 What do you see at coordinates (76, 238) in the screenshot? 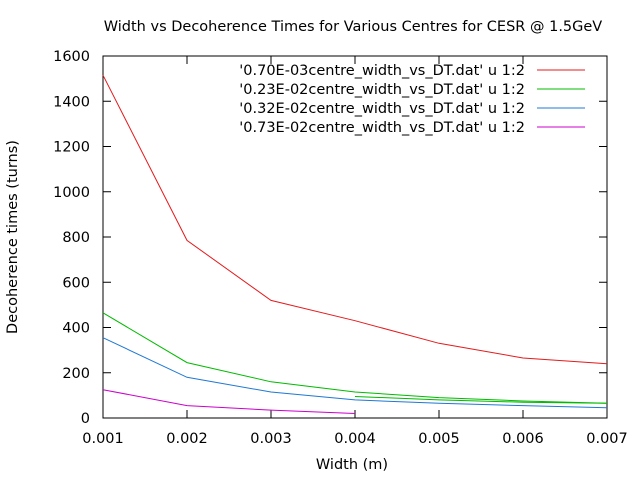
I see `y-tick-label: 800` at bounding box center [76, 238].